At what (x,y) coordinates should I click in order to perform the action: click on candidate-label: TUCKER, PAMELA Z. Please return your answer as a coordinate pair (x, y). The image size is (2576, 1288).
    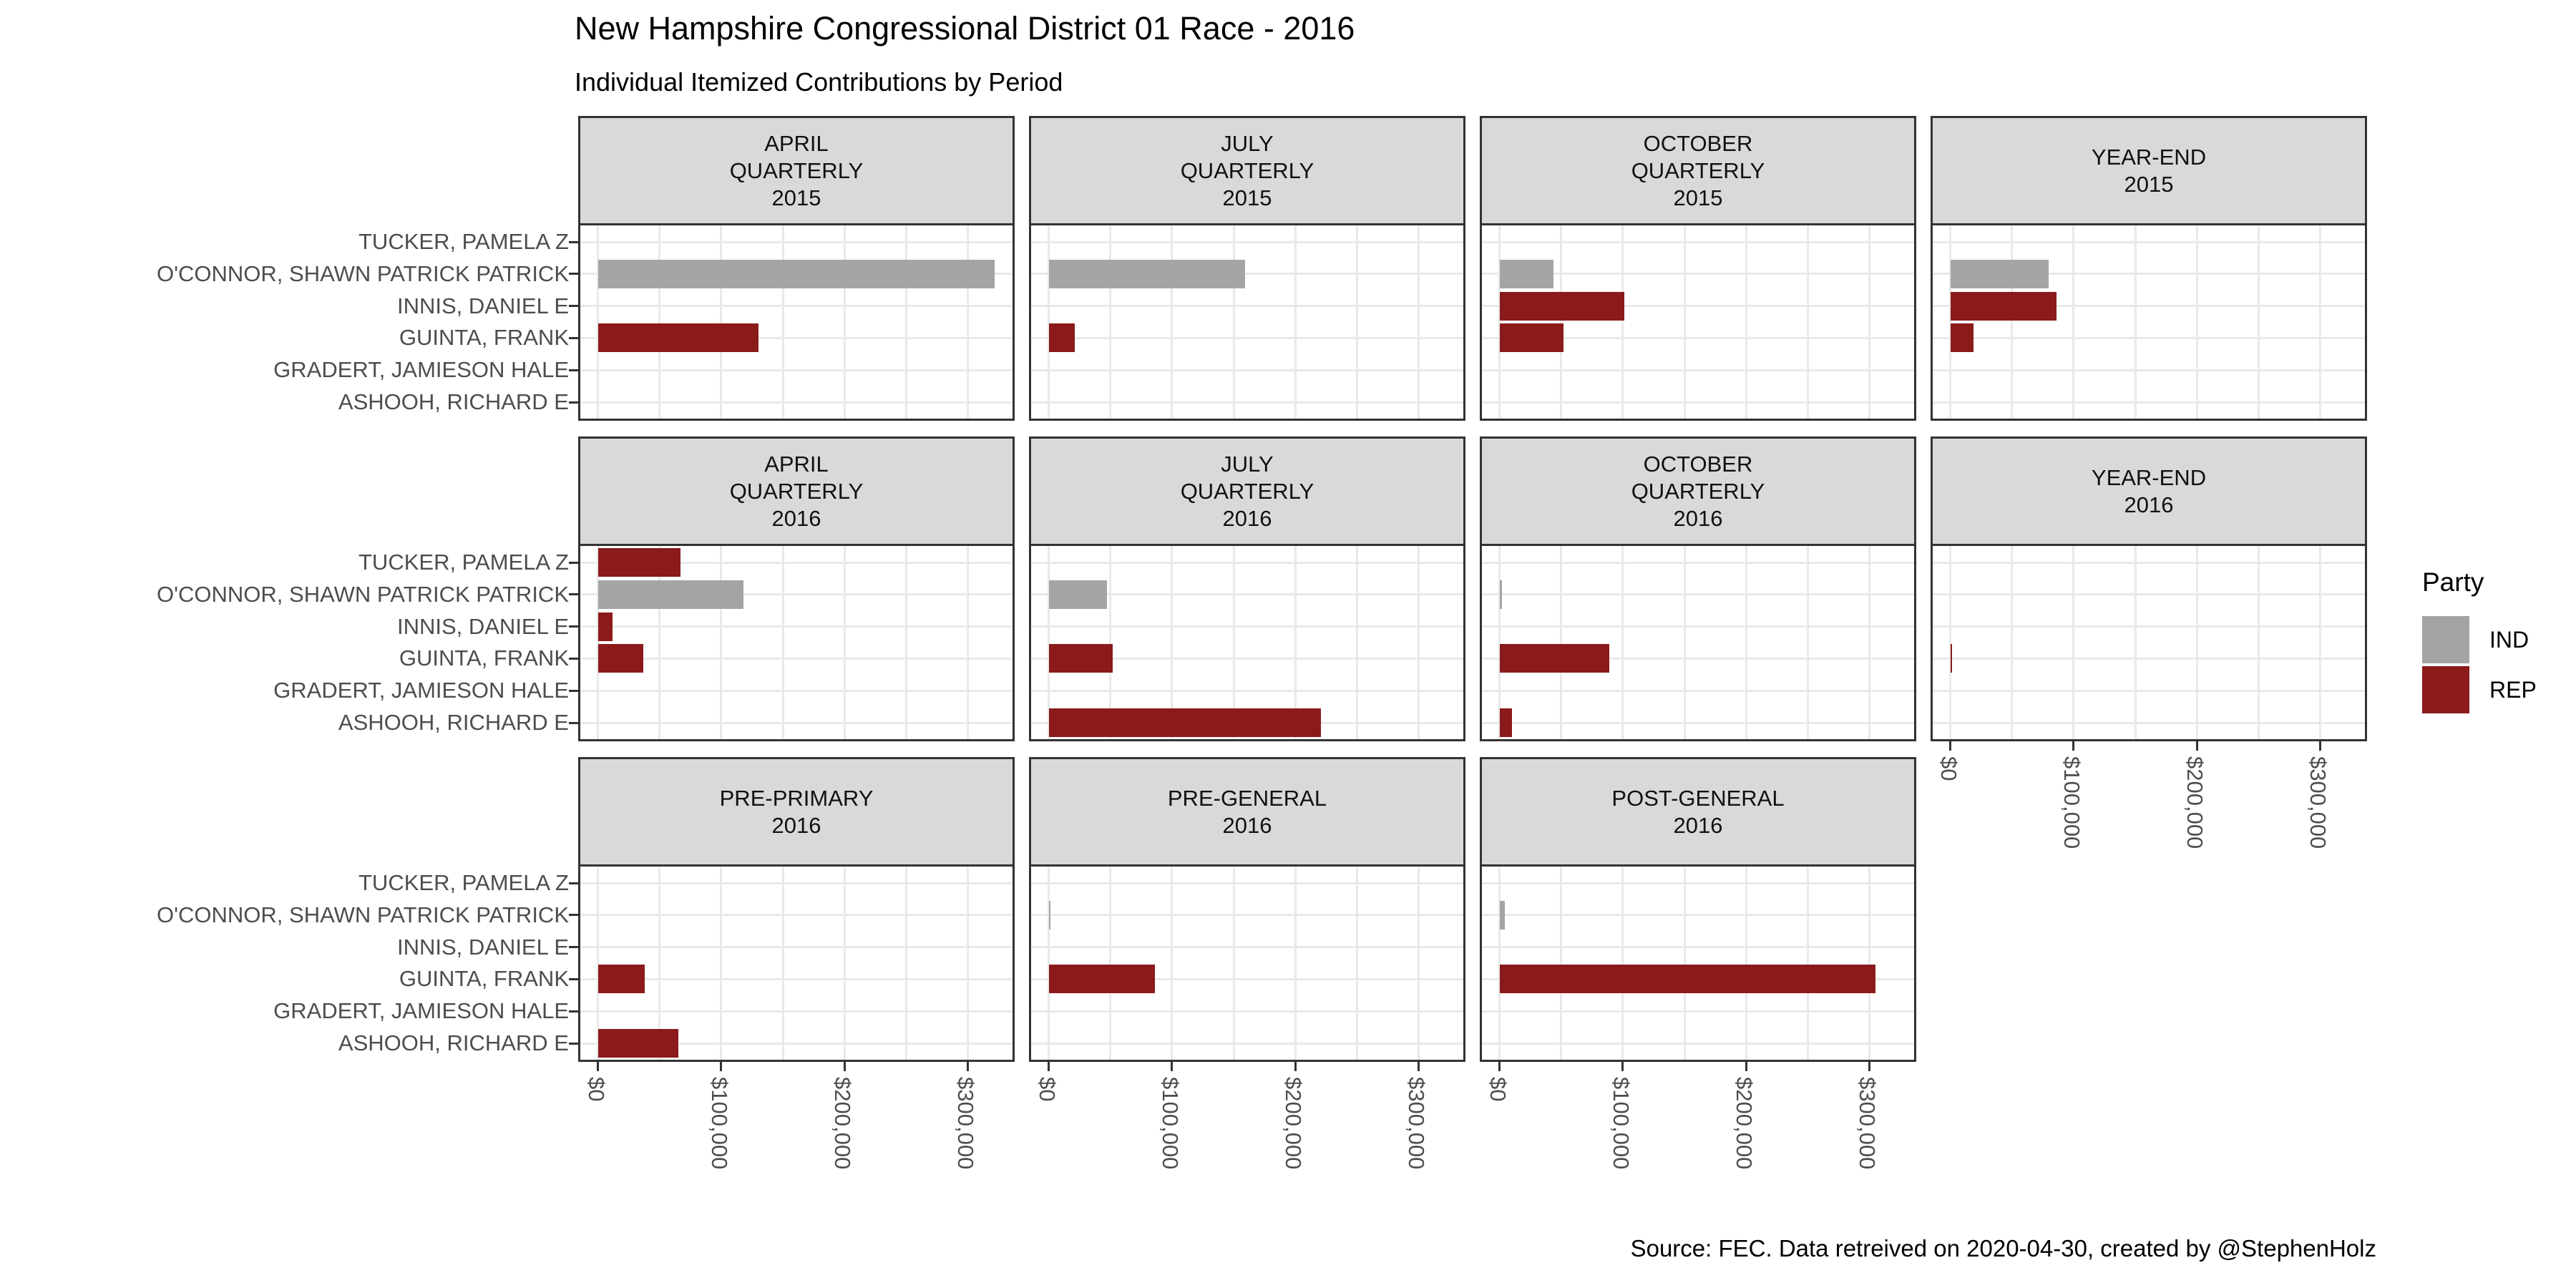
    Looking at the image, I should click on (463, 882).